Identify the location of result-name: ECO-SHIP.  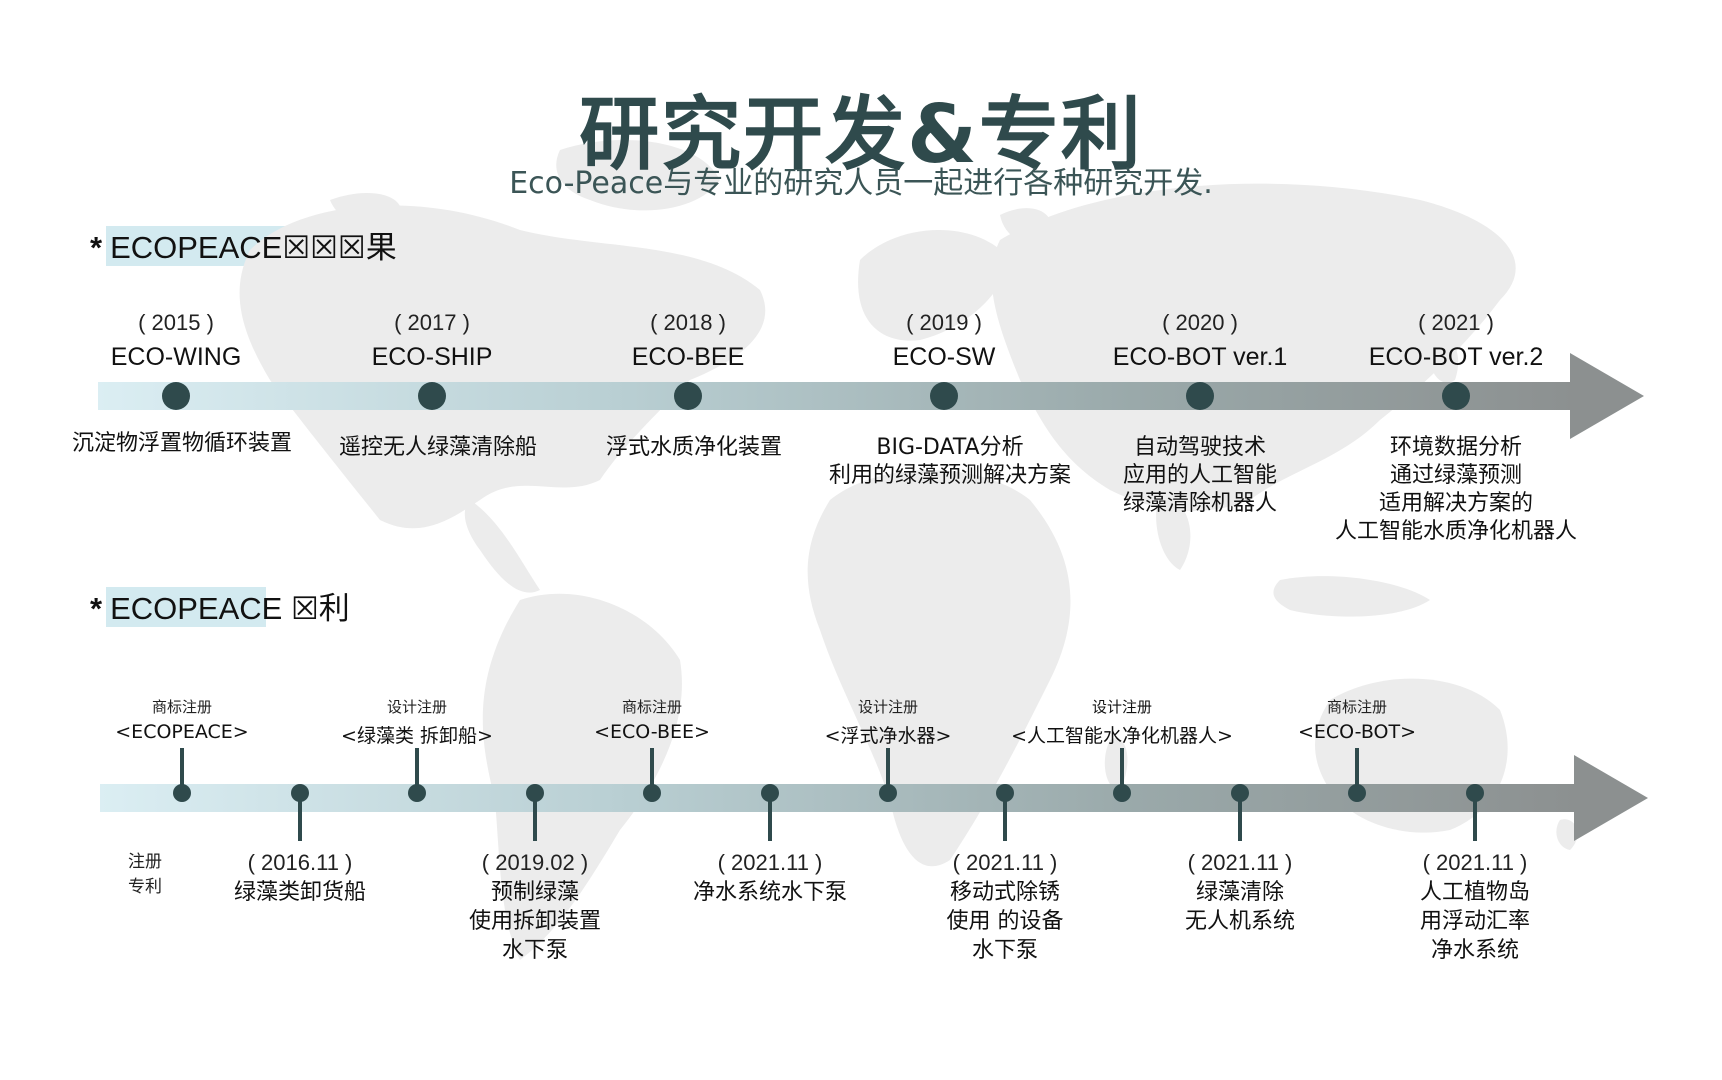
(432, 357).